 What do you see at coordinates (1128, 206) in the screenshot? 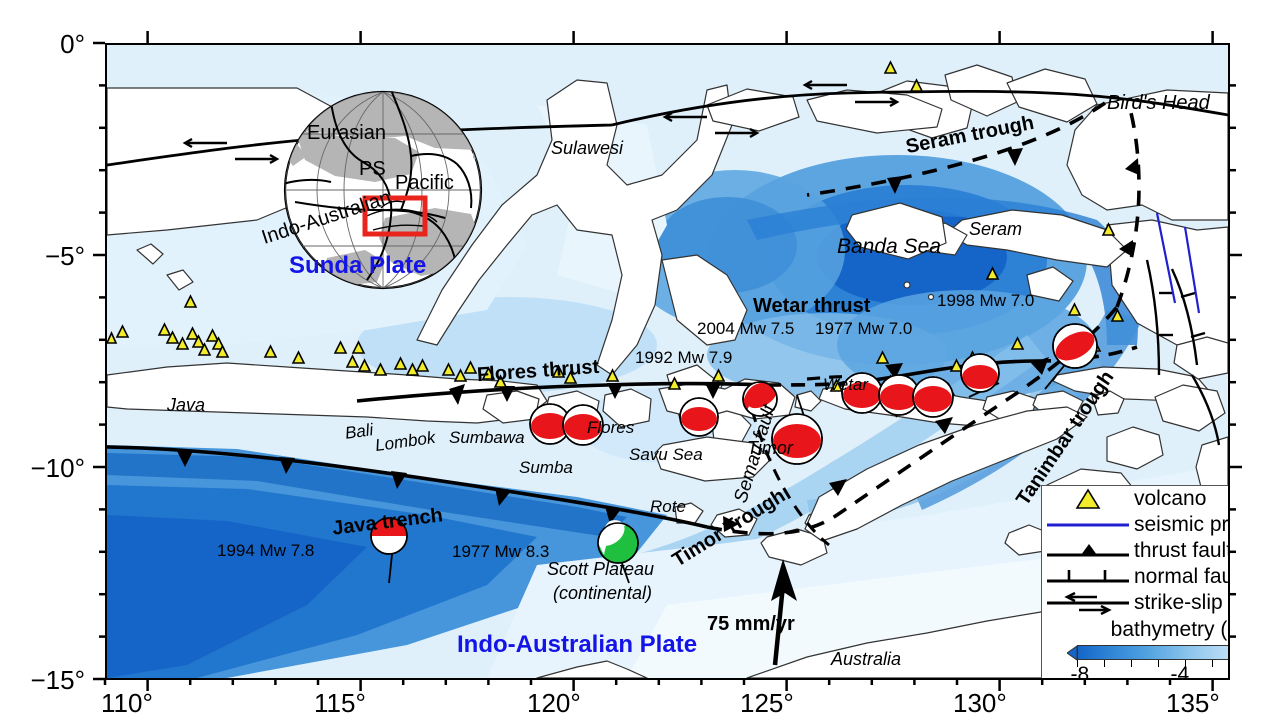
I see `tanimbar-trough-fault` at bounding box center [1128, 206].